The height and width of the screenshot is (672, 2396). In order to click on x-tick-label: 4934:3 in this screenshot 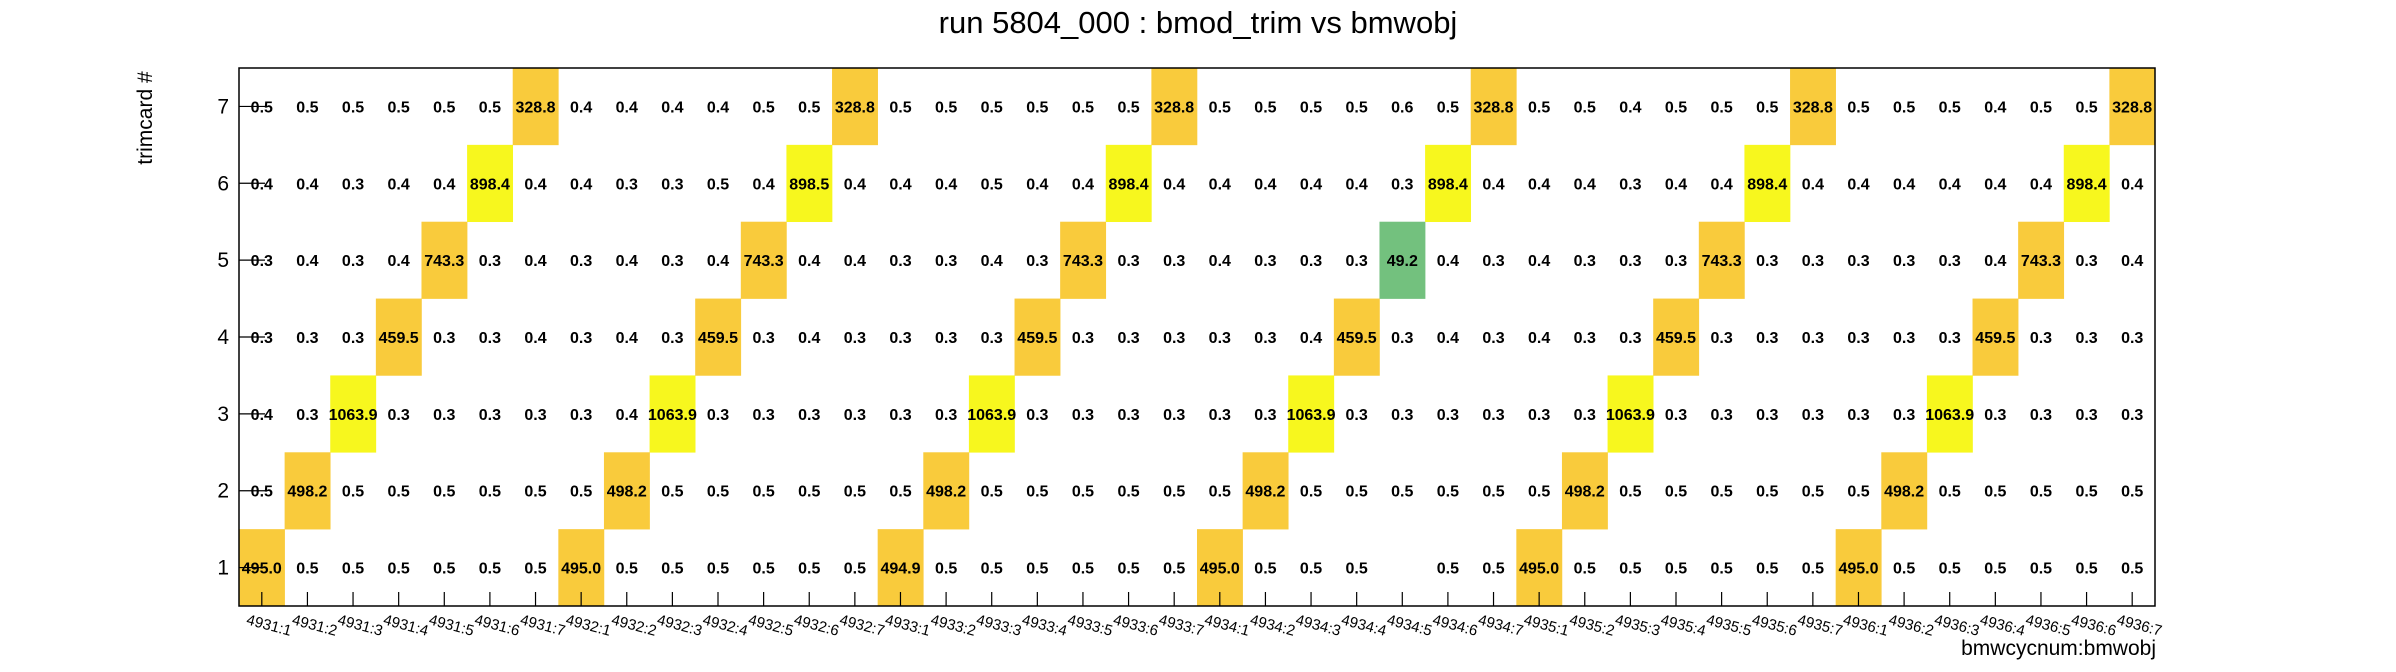, I will do `click(1318, 626)`.